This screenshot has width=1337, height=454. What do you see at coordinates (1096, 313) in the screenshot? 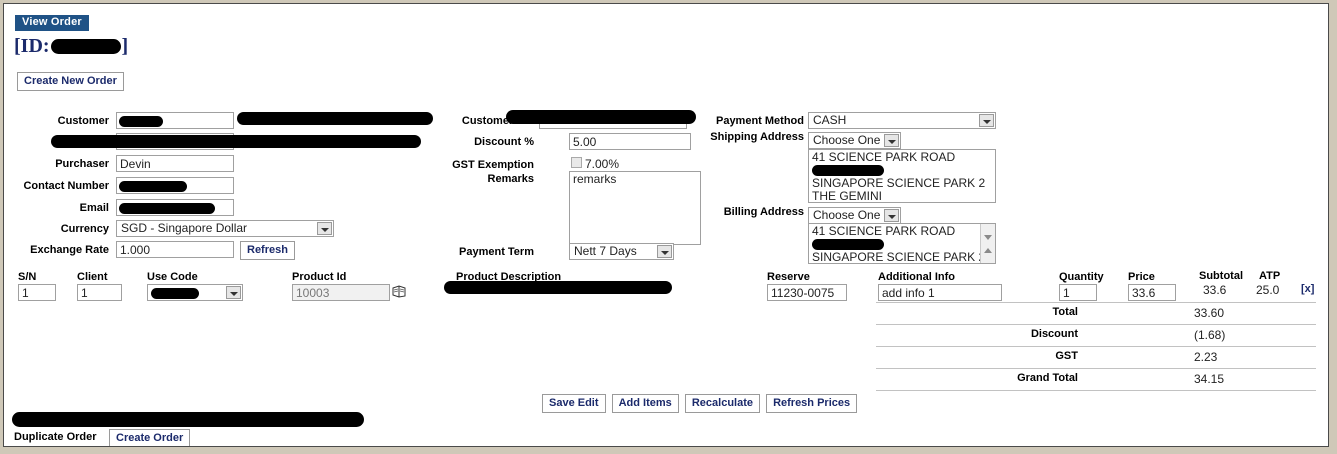
I see `table-row: Total 33.60` at bounding box center [1096, 313].